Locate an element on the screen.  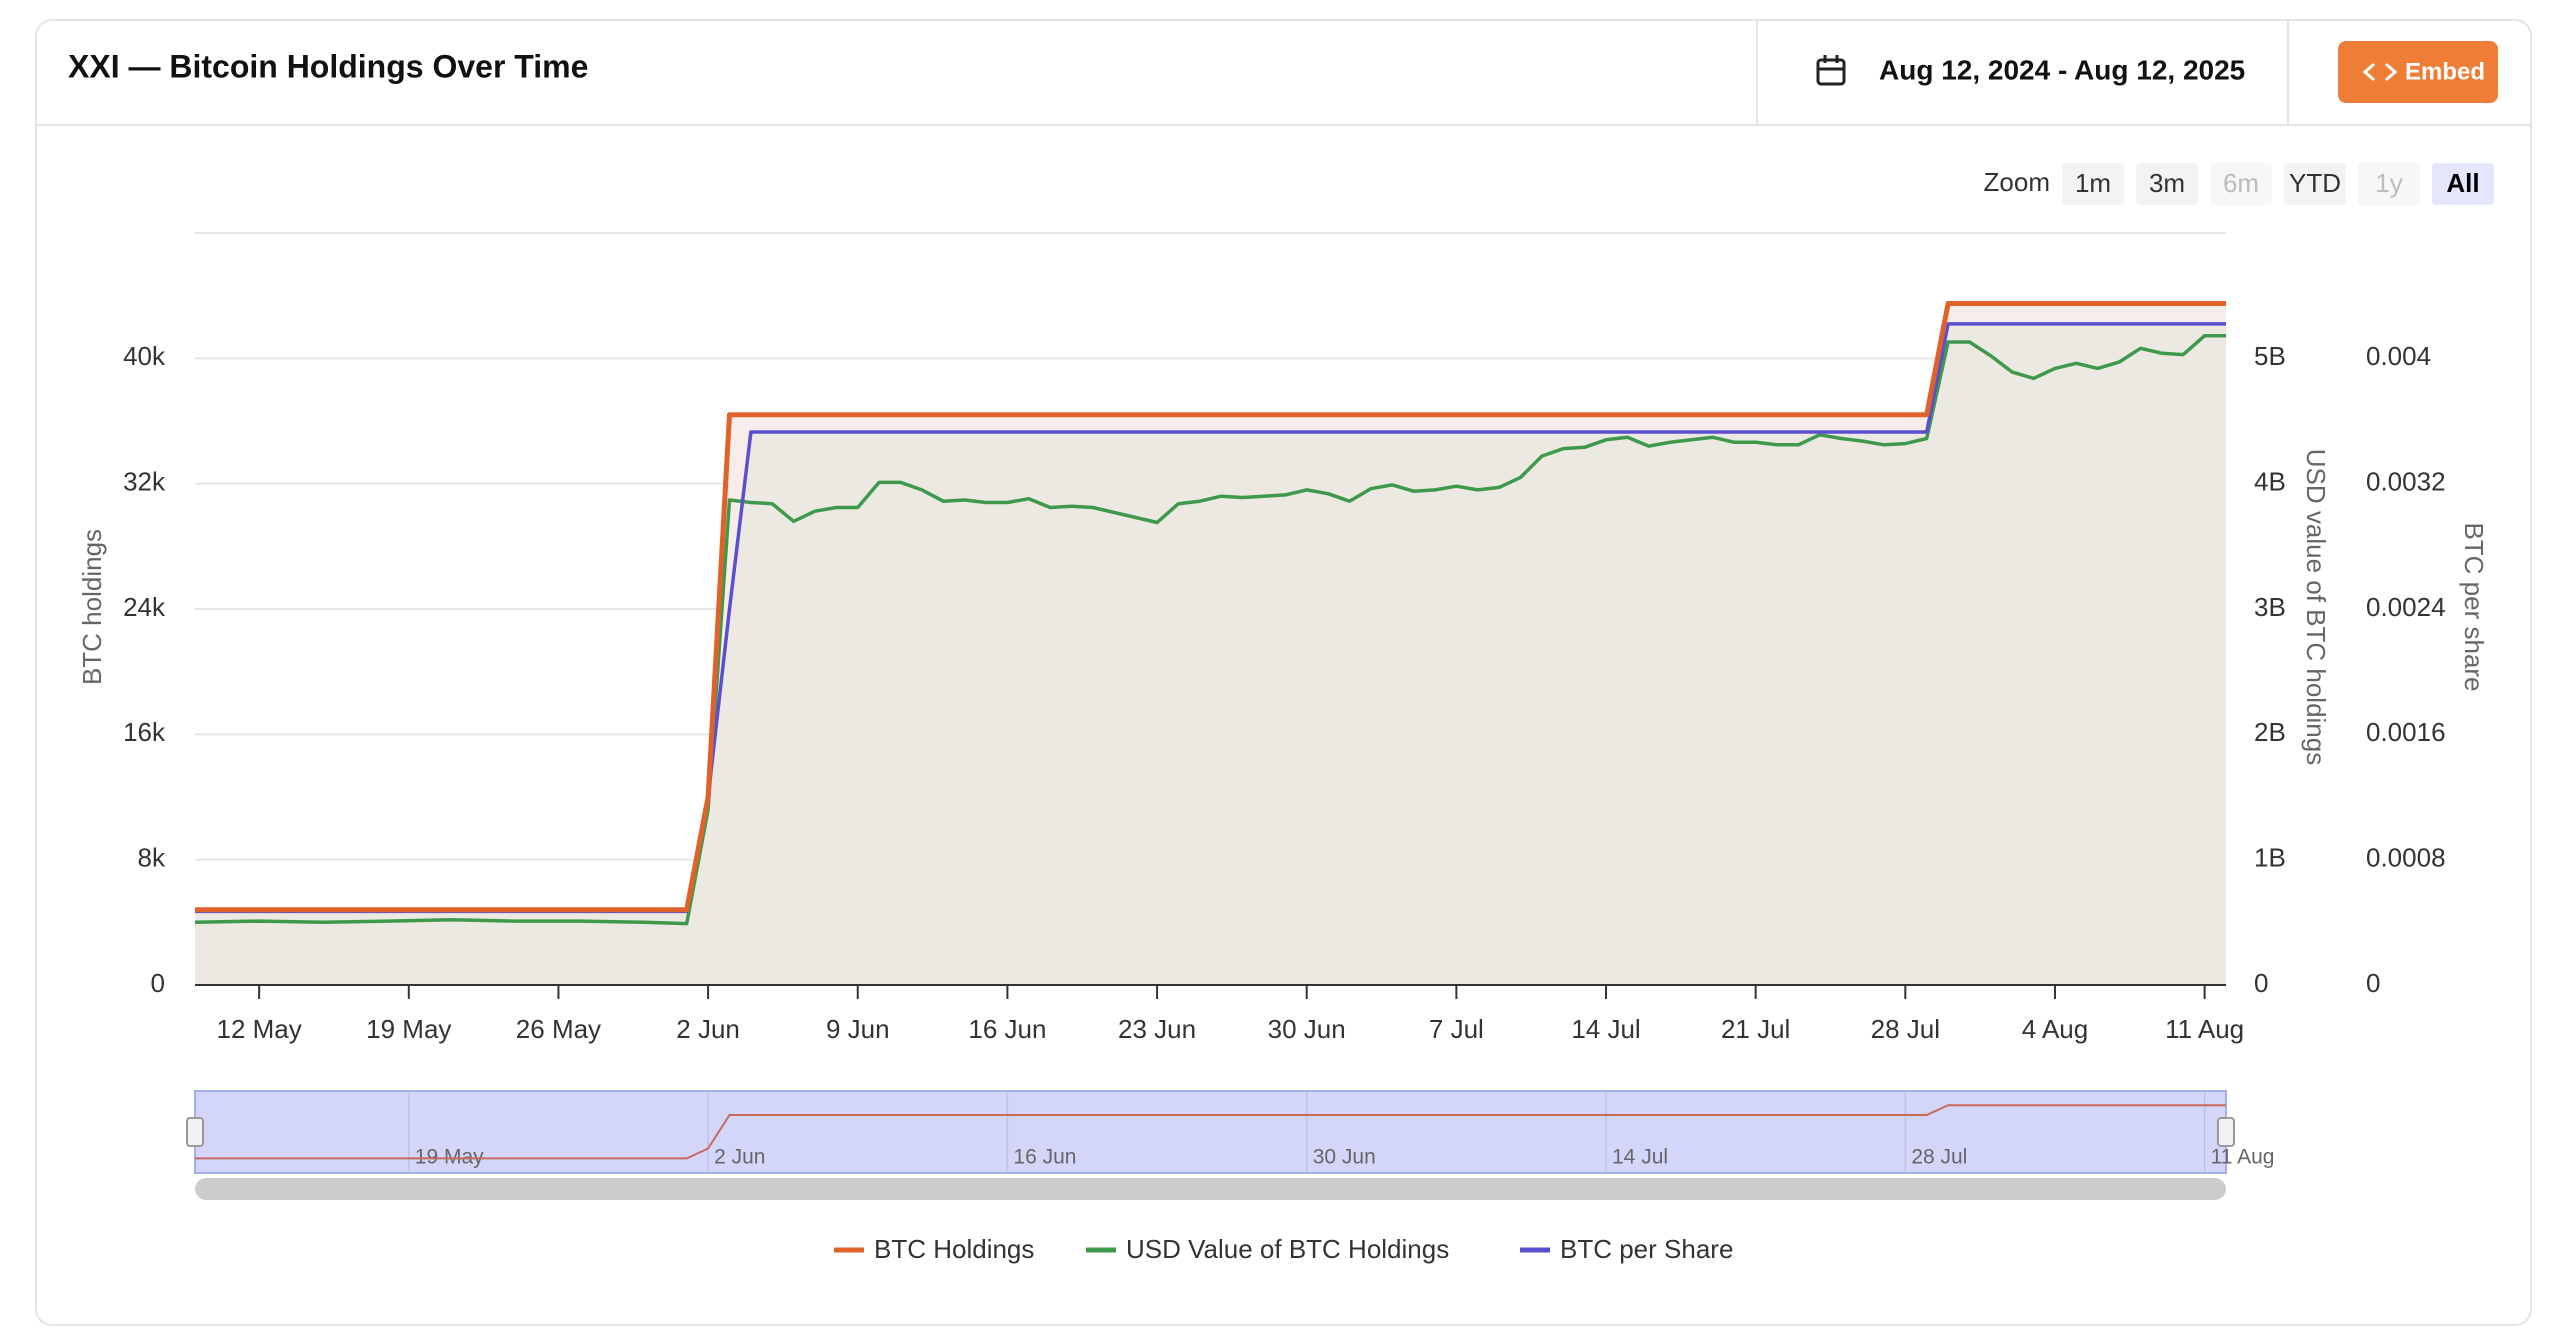
x-tick-label: 28 Jul is located at coordinates (1905, 1029).